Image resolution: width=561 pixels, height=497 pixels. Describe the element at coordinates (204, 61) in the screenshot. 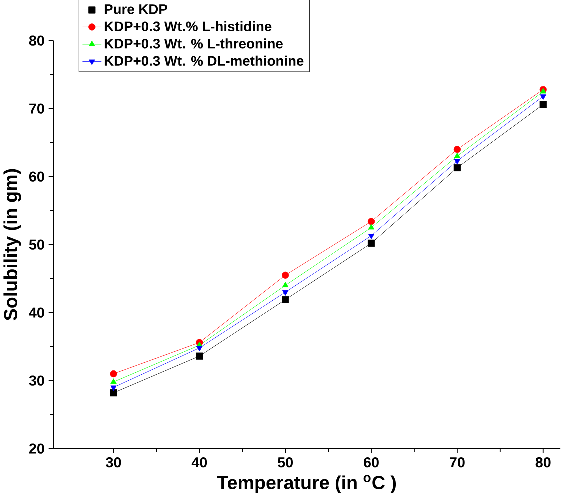

I see `legend-label: KDP+0.3 Wt. % DL-methionine` at that location.